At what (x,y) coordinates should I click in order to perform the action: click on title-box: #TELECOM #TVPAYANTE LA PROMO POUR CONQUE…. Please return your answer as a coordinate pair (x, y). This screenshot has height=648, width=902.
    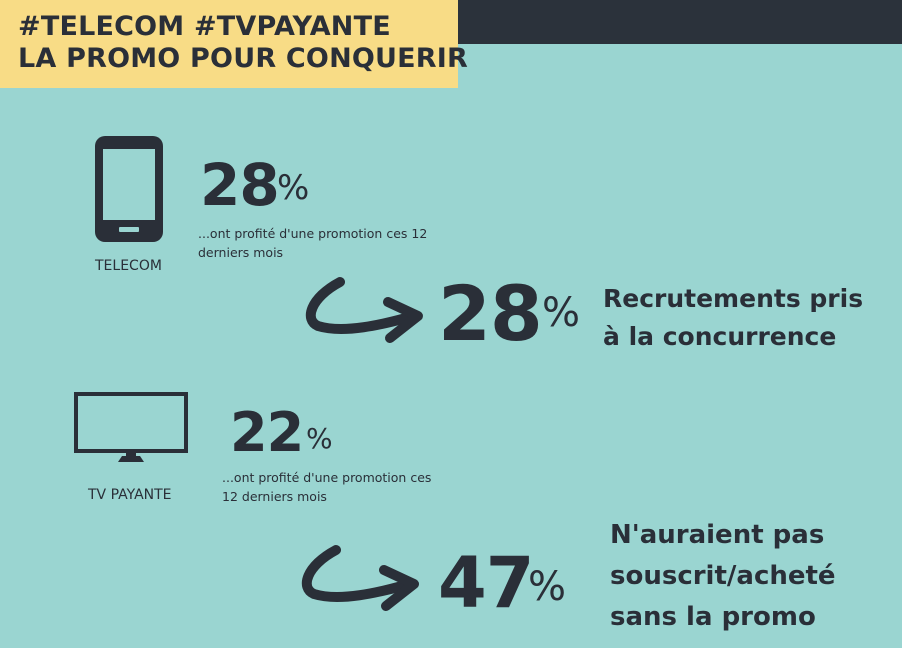
    Looking at the image, I should click on (234, 44).